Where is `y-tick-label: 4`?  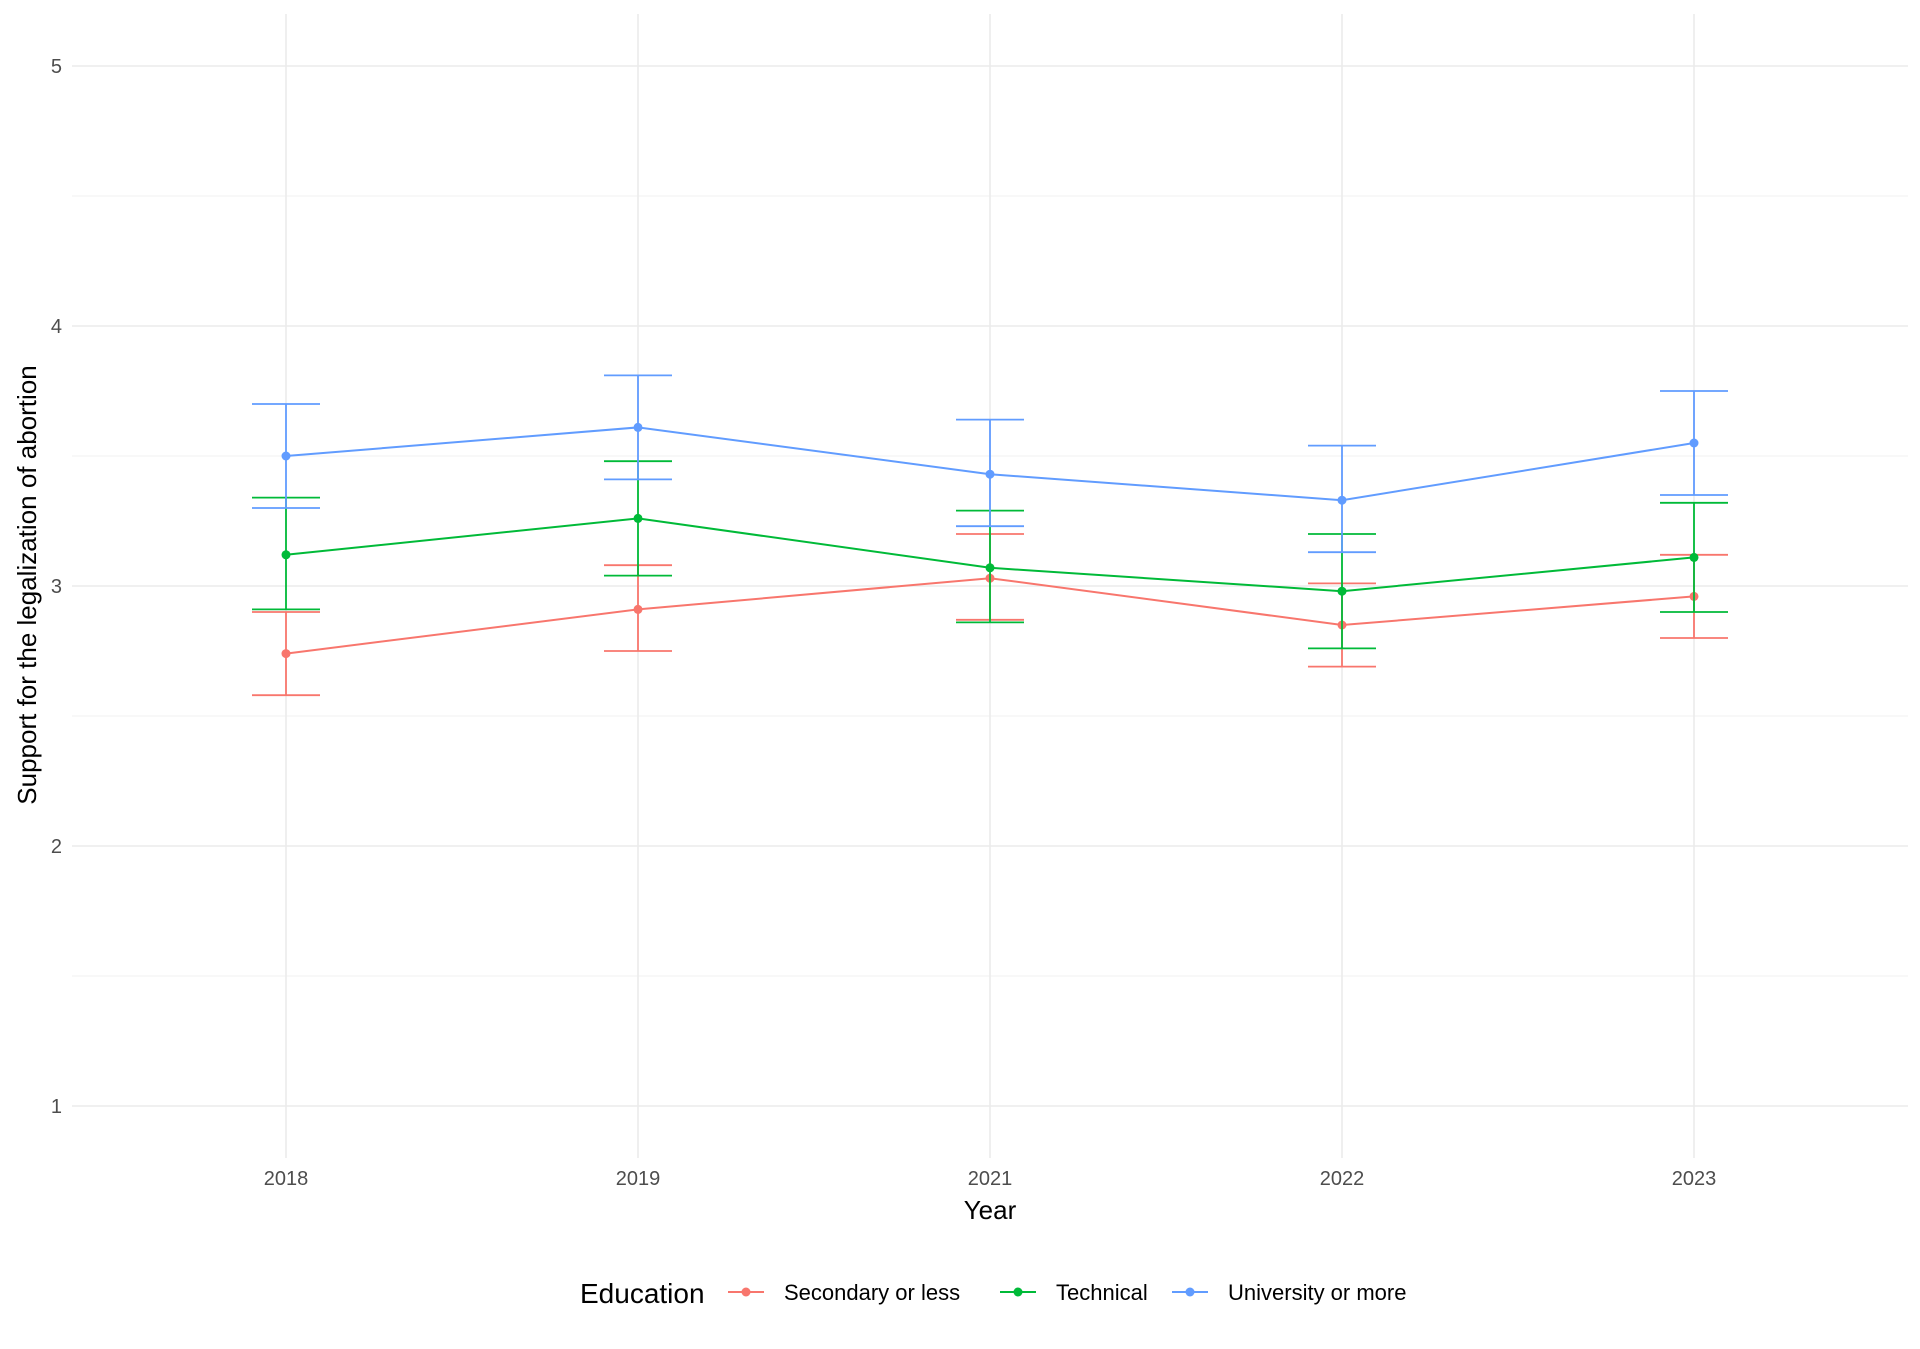
y-tick-label: 4 is located at coordinates (56, 327).